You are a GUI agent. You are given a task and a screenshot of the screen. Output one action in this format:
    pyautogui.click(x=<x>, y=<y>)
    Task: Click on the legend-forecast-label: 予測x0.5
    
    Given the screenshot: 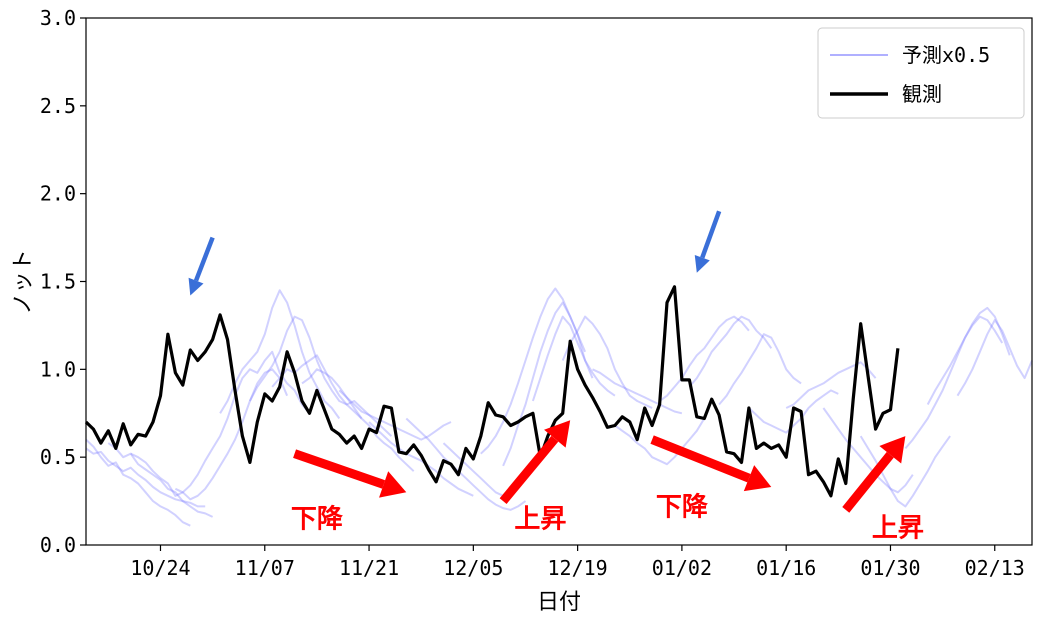 What is the action you would take?
    pyautogui.click(x=946, y=55)
    